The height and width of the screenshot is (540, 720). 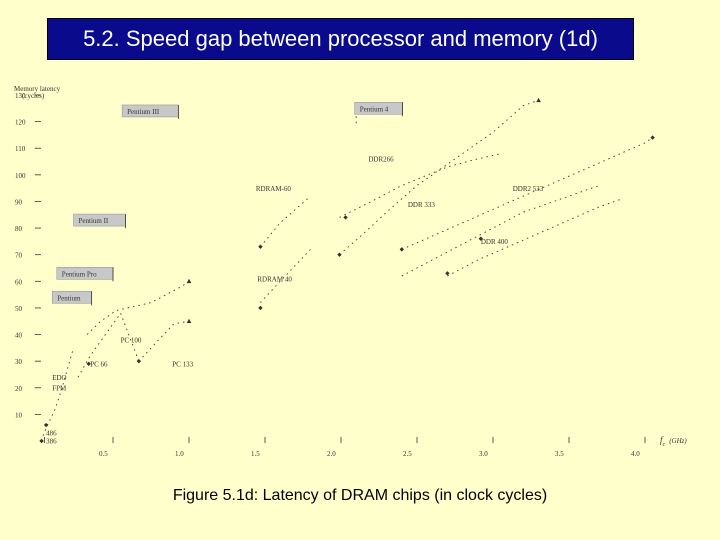 I want to click on x-tick-label: 3.0, so click(x=483, y=454).